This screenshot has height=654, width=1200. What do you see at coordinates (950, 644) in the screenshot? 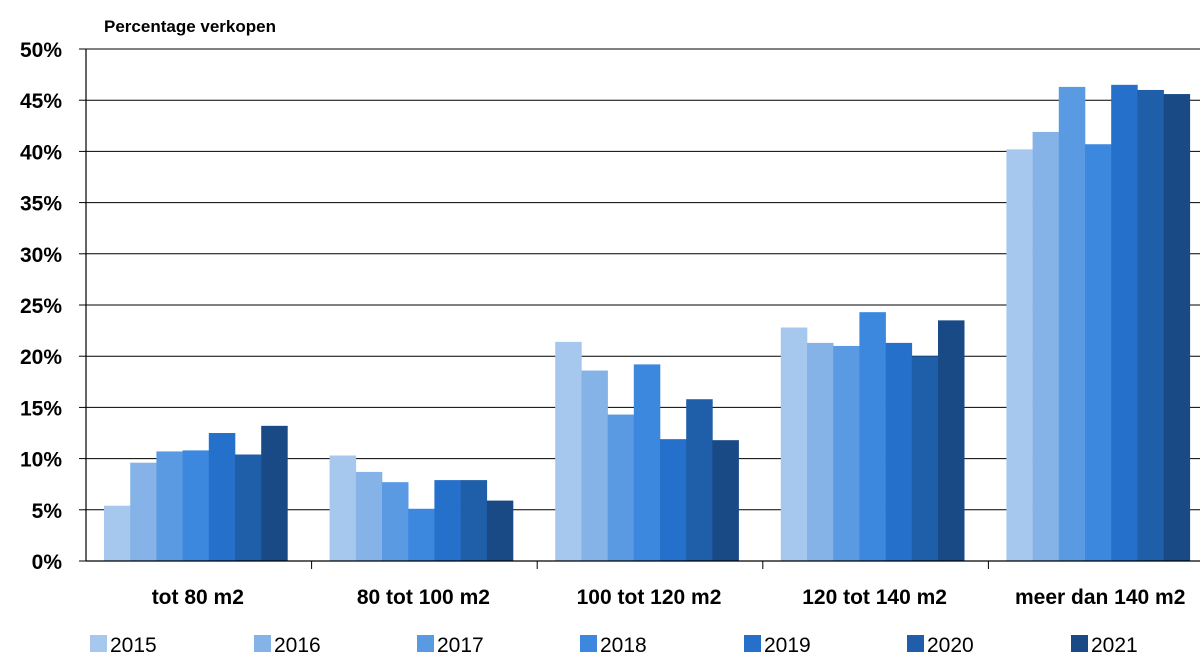
I see `legend-label: 2020` at bounding box center [950, 644].